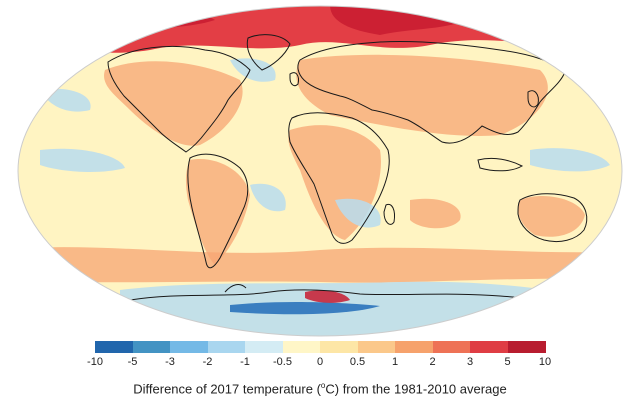 The image size is (640, 410). I want to click on coast-indonesia, so click(500, 164).